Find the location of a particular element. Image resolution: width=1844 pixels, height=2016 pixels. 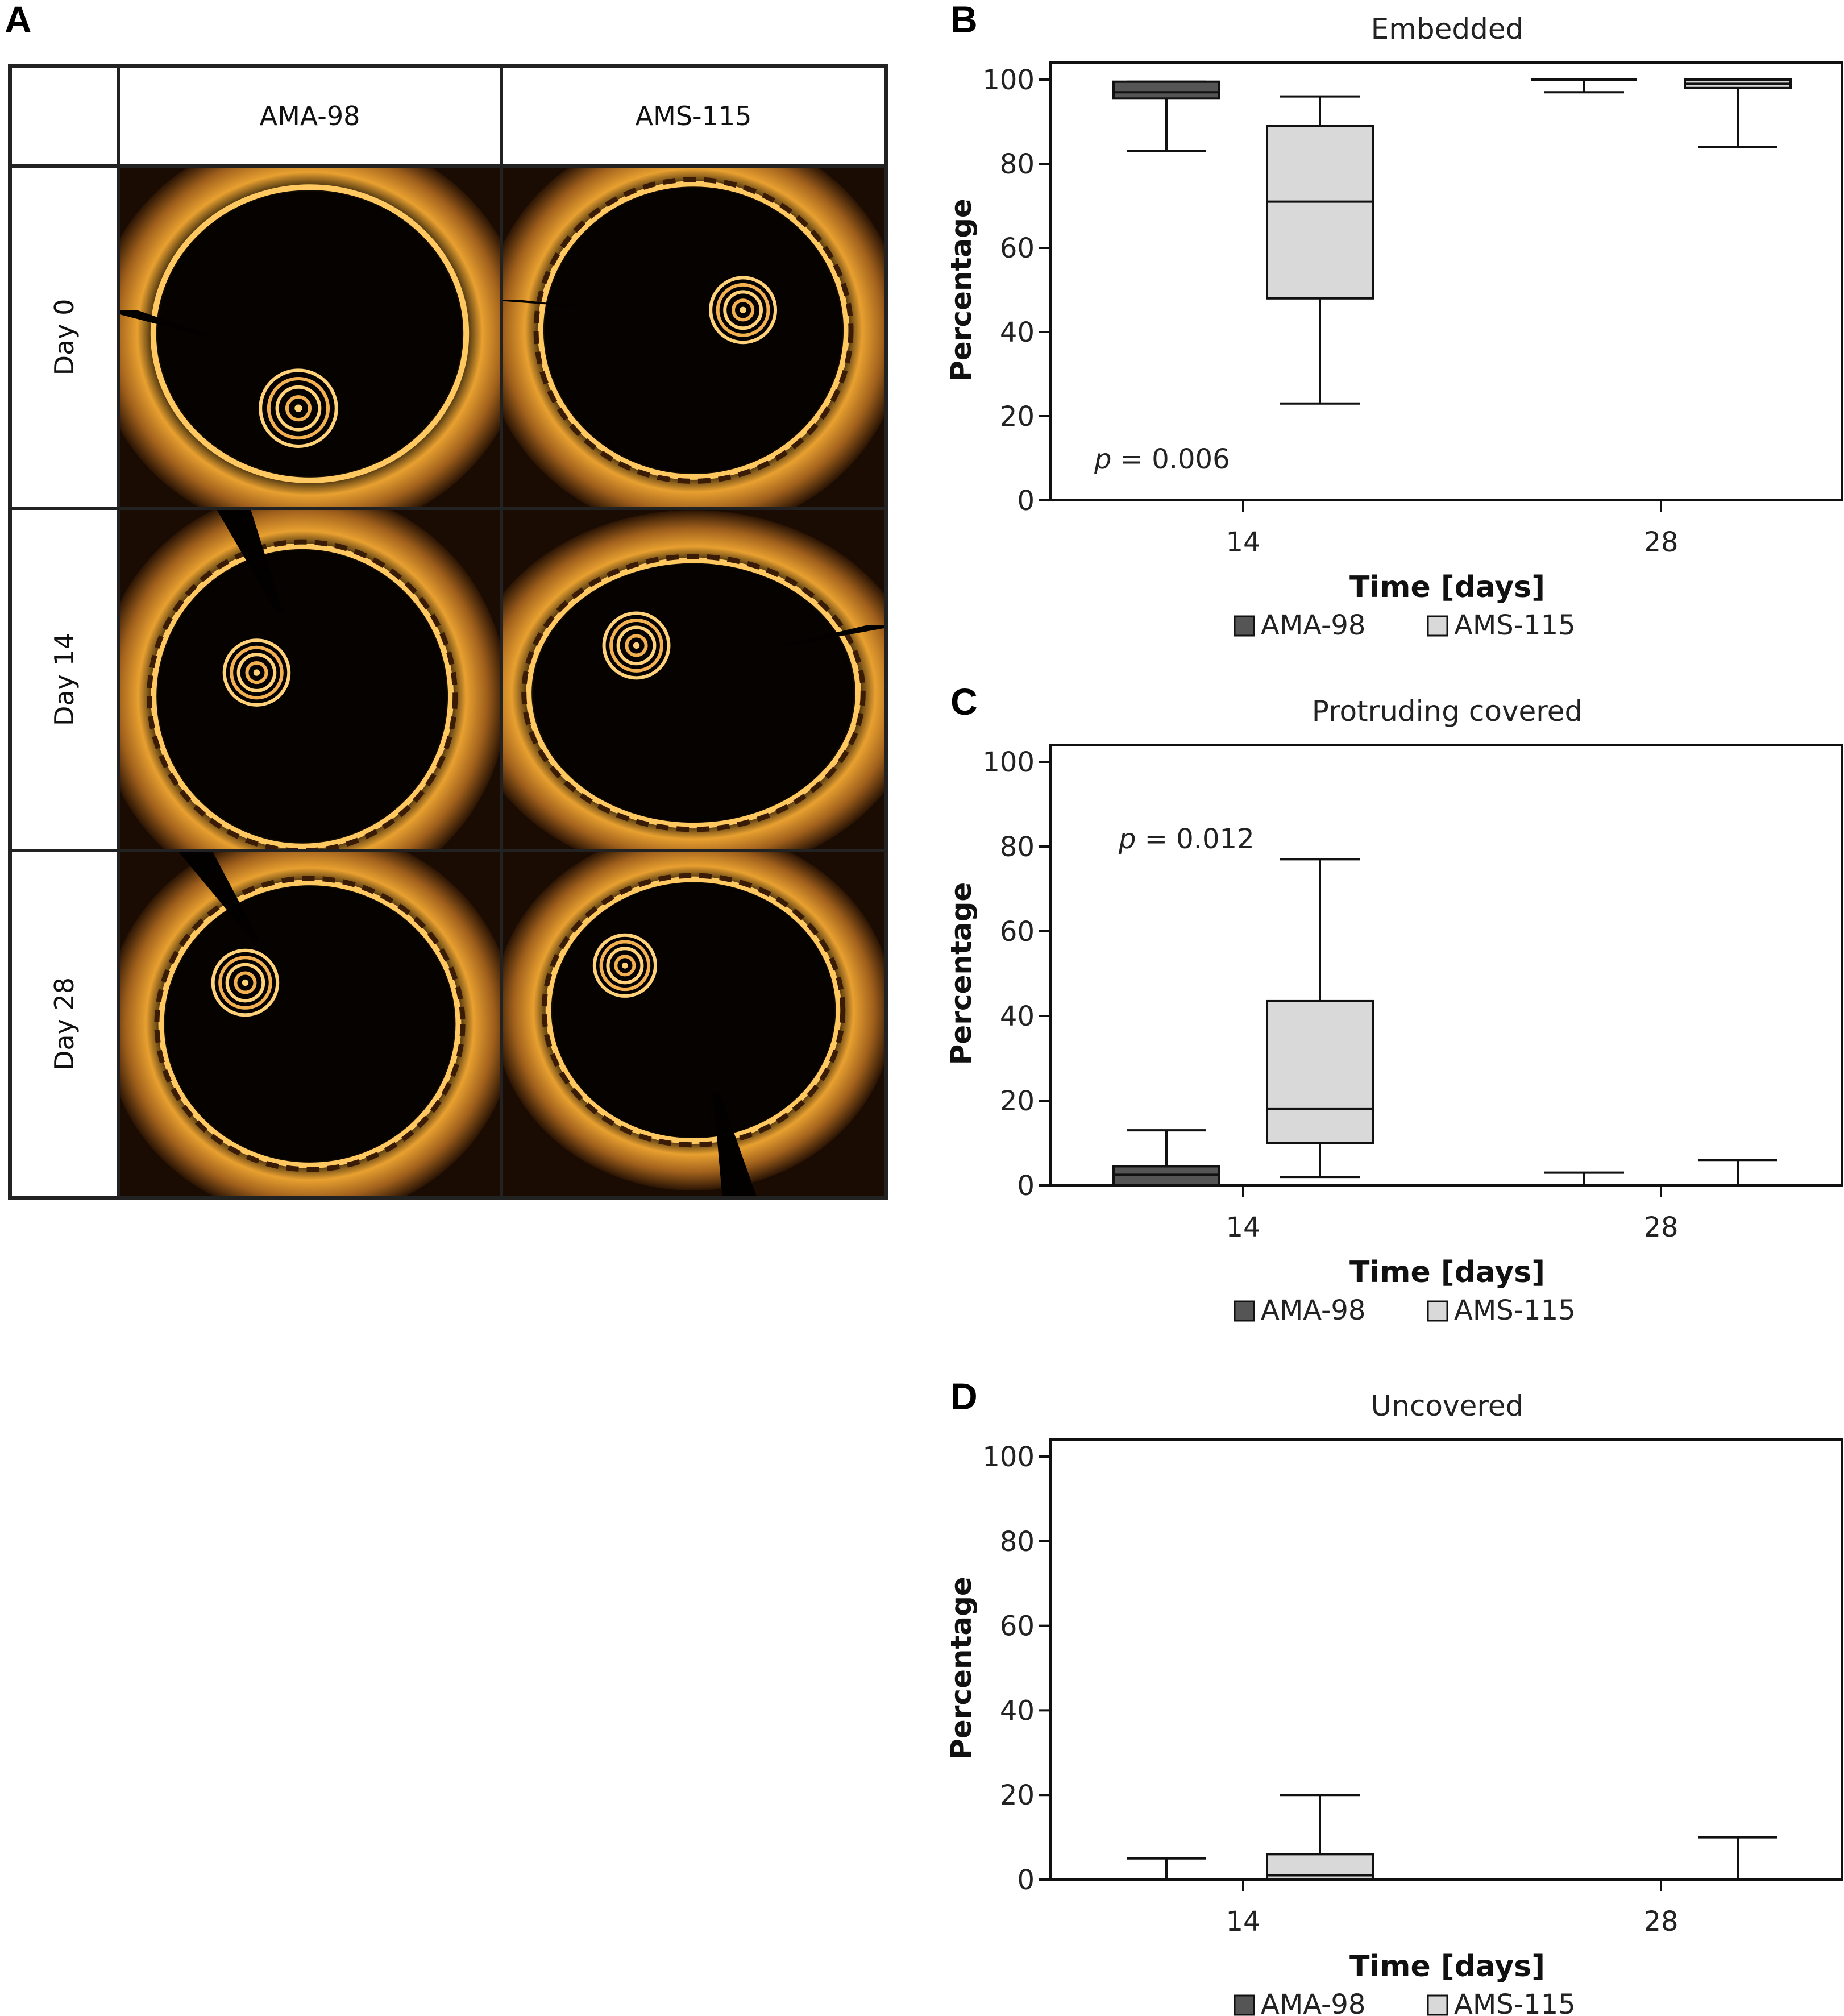

chart-title: Uncovered is located at coordinates (1447, 1405).